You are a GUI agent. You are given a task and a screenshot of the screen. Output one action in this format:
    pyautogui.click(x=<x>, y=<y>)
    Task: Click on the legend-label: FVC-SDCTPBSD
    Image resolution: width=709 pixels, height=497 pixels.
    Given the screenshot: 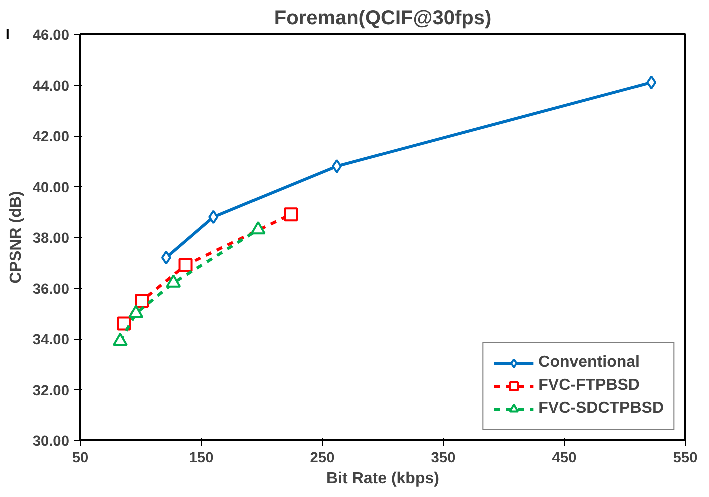 What is the action you would take?
    pyautogui.click(x=601, y=409)
    